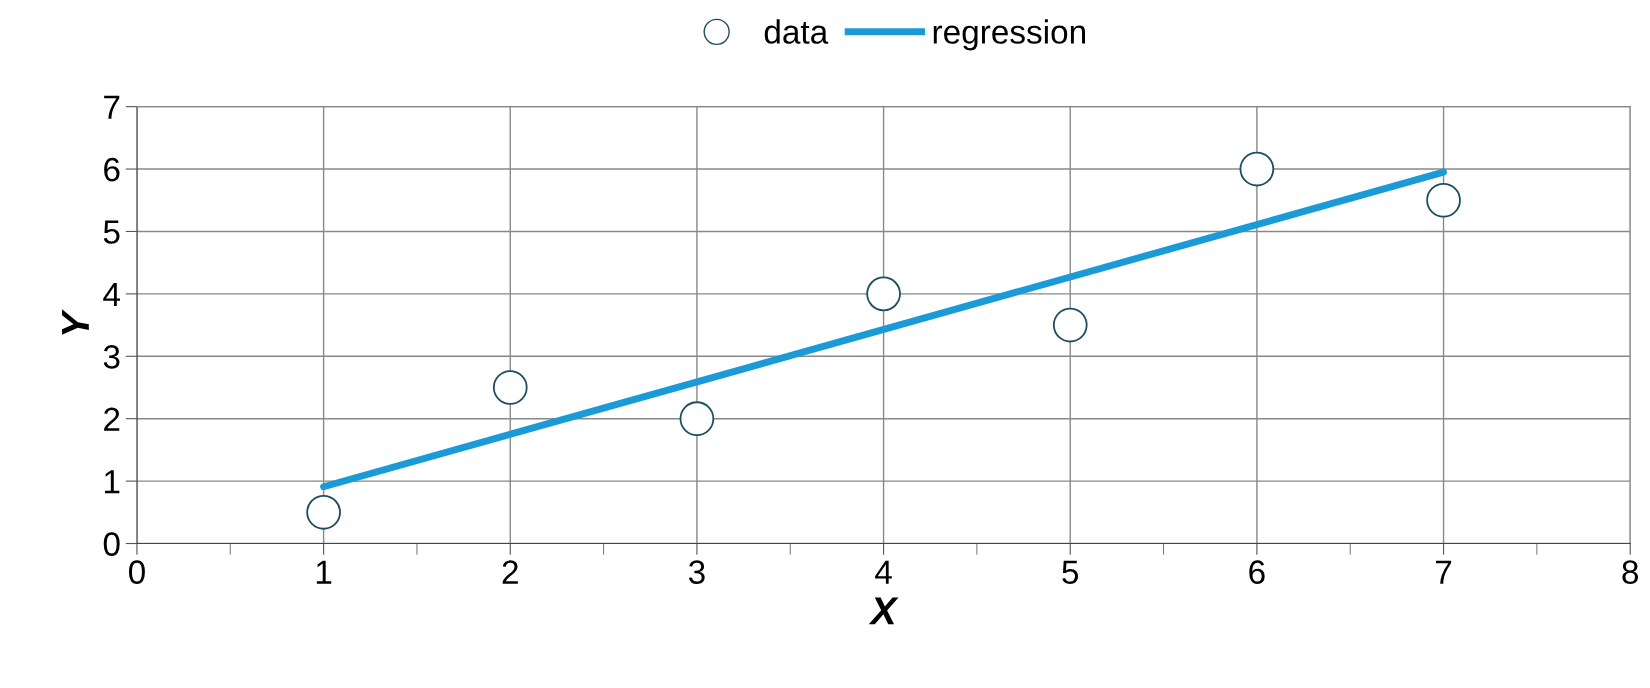 This screenshot has width=1650, height=688. I want to click on y-tick-label: 5, so click(111, 232).